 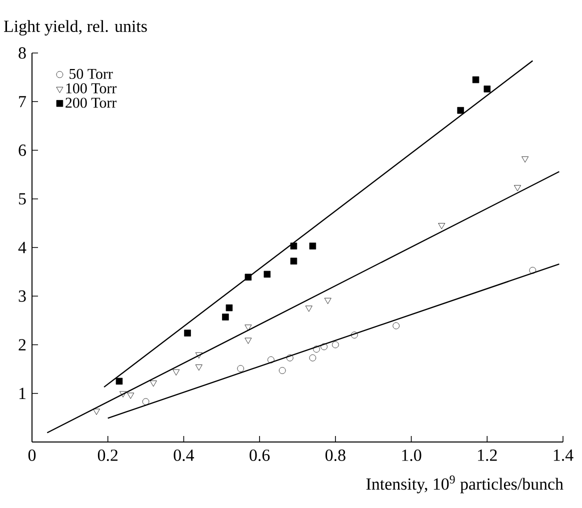 What do you see at coordinates (22, 199) in the screenshot?
I see `y-tick-label: 5` at bounding box center [22, 199].